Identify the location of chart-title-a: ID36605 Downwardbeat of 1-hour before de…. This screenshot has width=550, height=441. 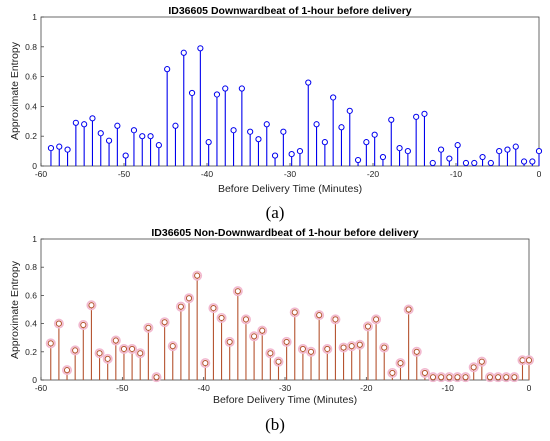
(289, 11).